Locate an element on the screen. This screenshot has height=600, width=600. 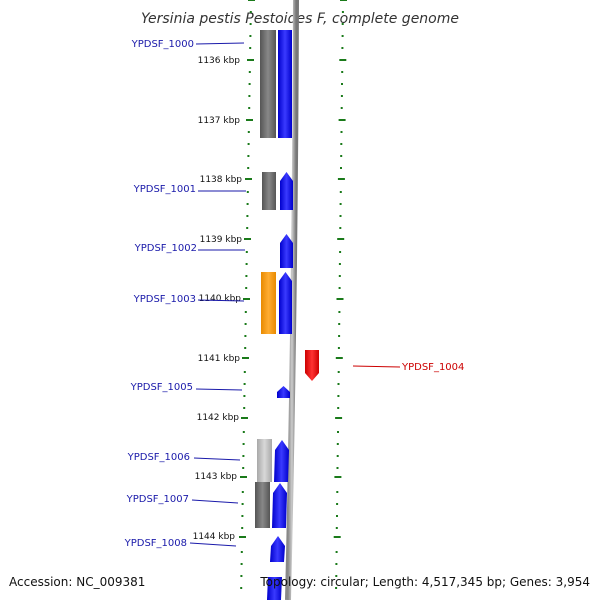
gene-label-ypdsf-1004: YPDSF_1004 is located at coordinates (432, 367).